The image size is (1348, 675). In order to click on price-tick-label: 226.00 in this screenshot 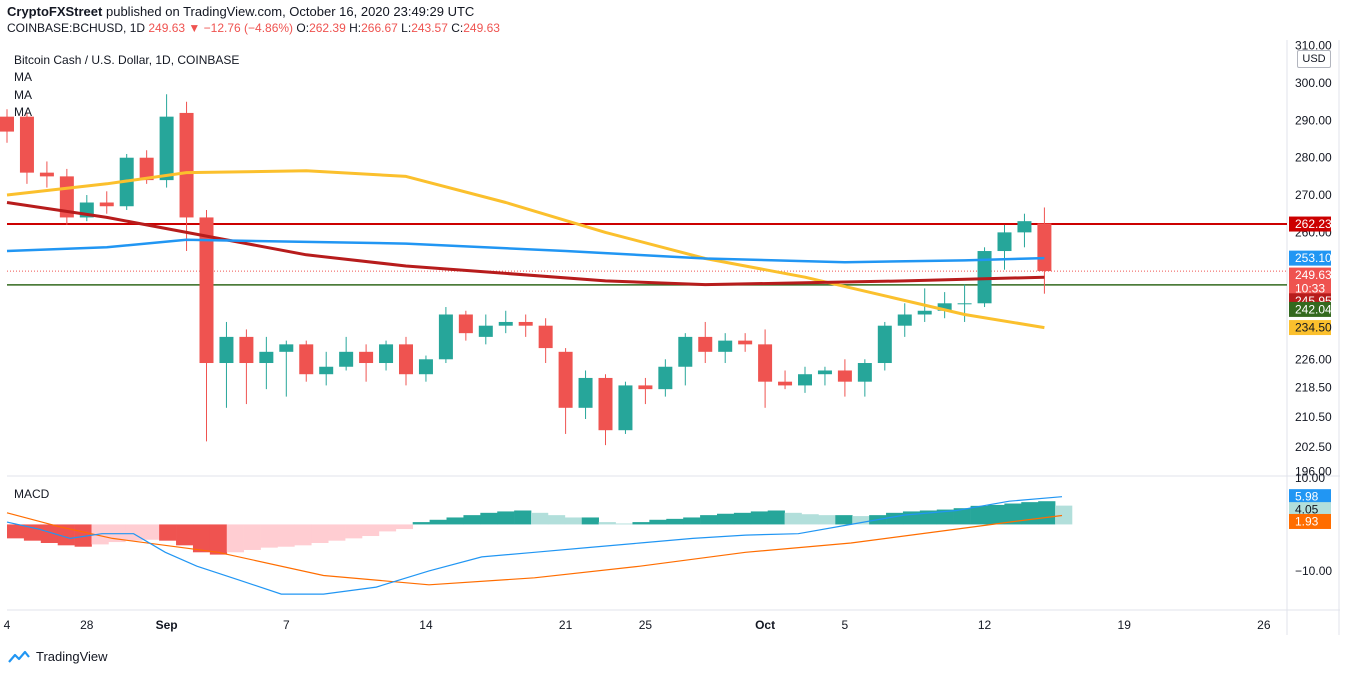, I will do `click(1313, 359)`.